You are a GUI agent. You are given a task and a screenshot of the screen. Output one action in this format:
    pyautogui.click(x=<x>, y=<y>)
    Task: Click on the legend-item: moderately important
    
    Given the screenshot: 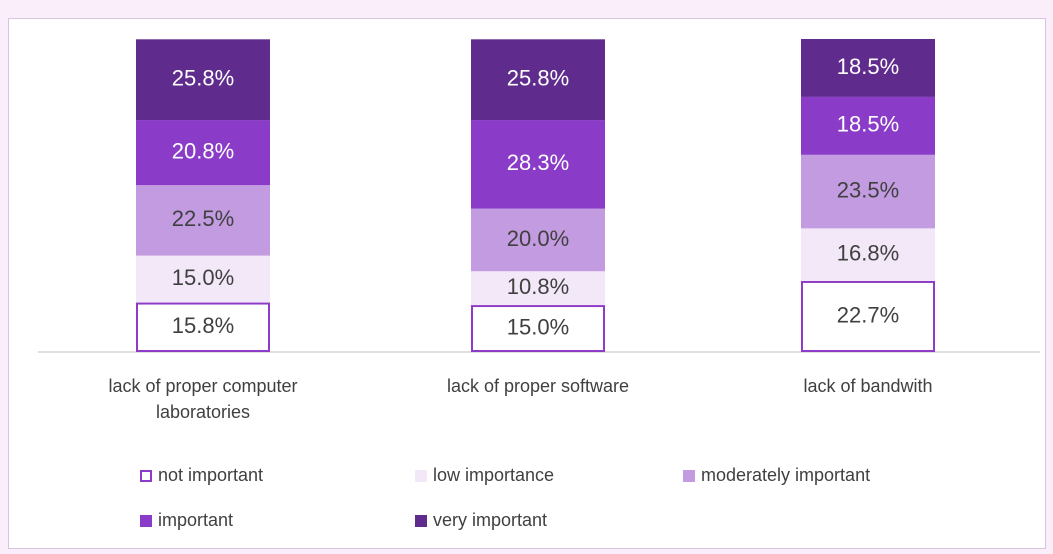 What is the action you would take?
    pyautogui.click(x=776, y=475)
    